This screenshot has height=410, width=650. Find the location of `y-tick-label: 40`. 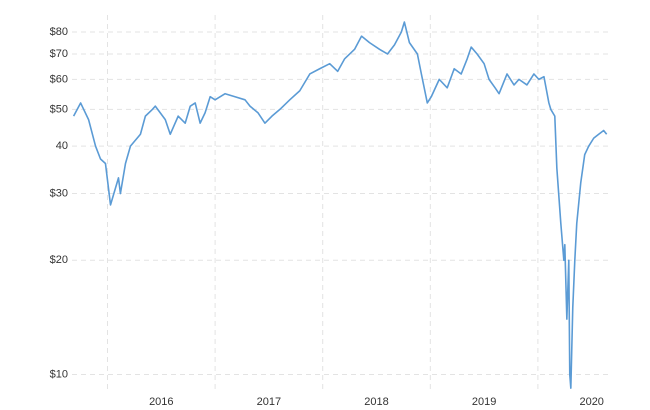

y-tick-label: 40 is located at coordinates (62, 146).